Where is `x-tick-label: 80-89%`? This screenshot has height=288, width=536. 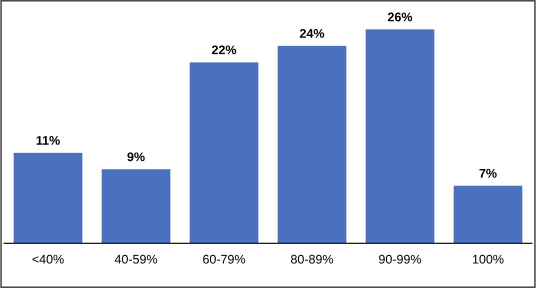
x-tick-label: 80-89% is located at coordinates (312, 259).